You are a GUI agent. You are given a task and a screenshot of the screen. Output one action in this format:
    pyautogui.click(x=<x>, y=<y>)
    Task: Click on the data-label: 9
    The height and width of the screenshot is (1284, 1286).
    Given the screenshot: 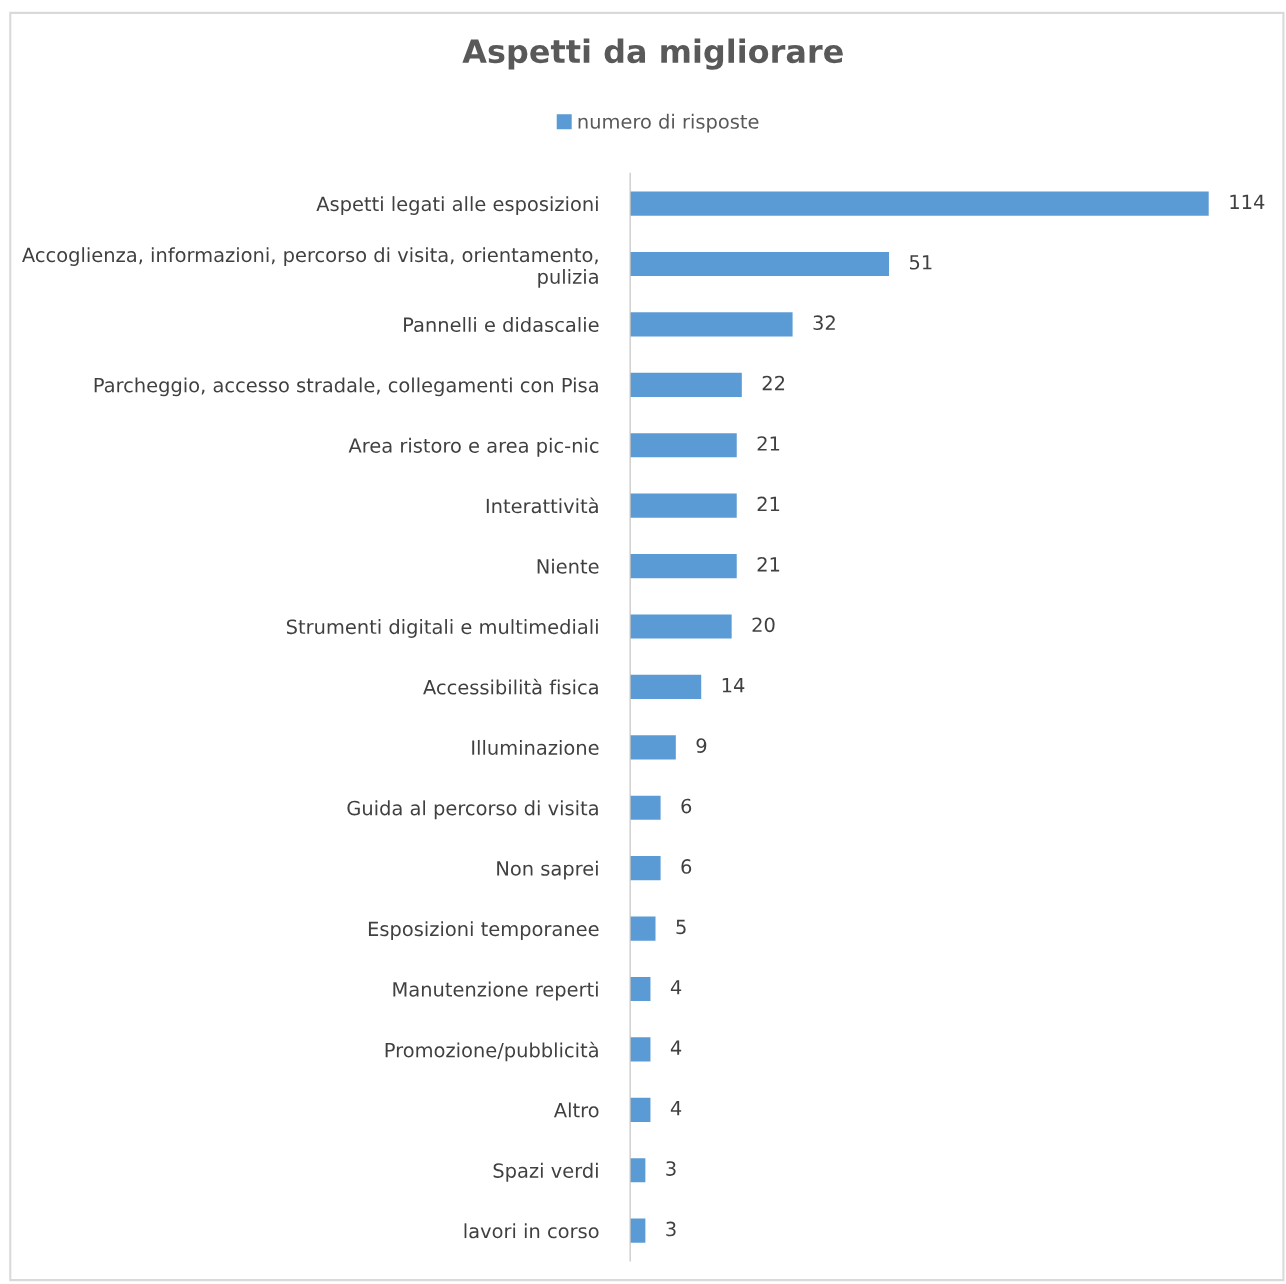 What is the action you would take?
    pyautogui.click(x=701, y=745)
    